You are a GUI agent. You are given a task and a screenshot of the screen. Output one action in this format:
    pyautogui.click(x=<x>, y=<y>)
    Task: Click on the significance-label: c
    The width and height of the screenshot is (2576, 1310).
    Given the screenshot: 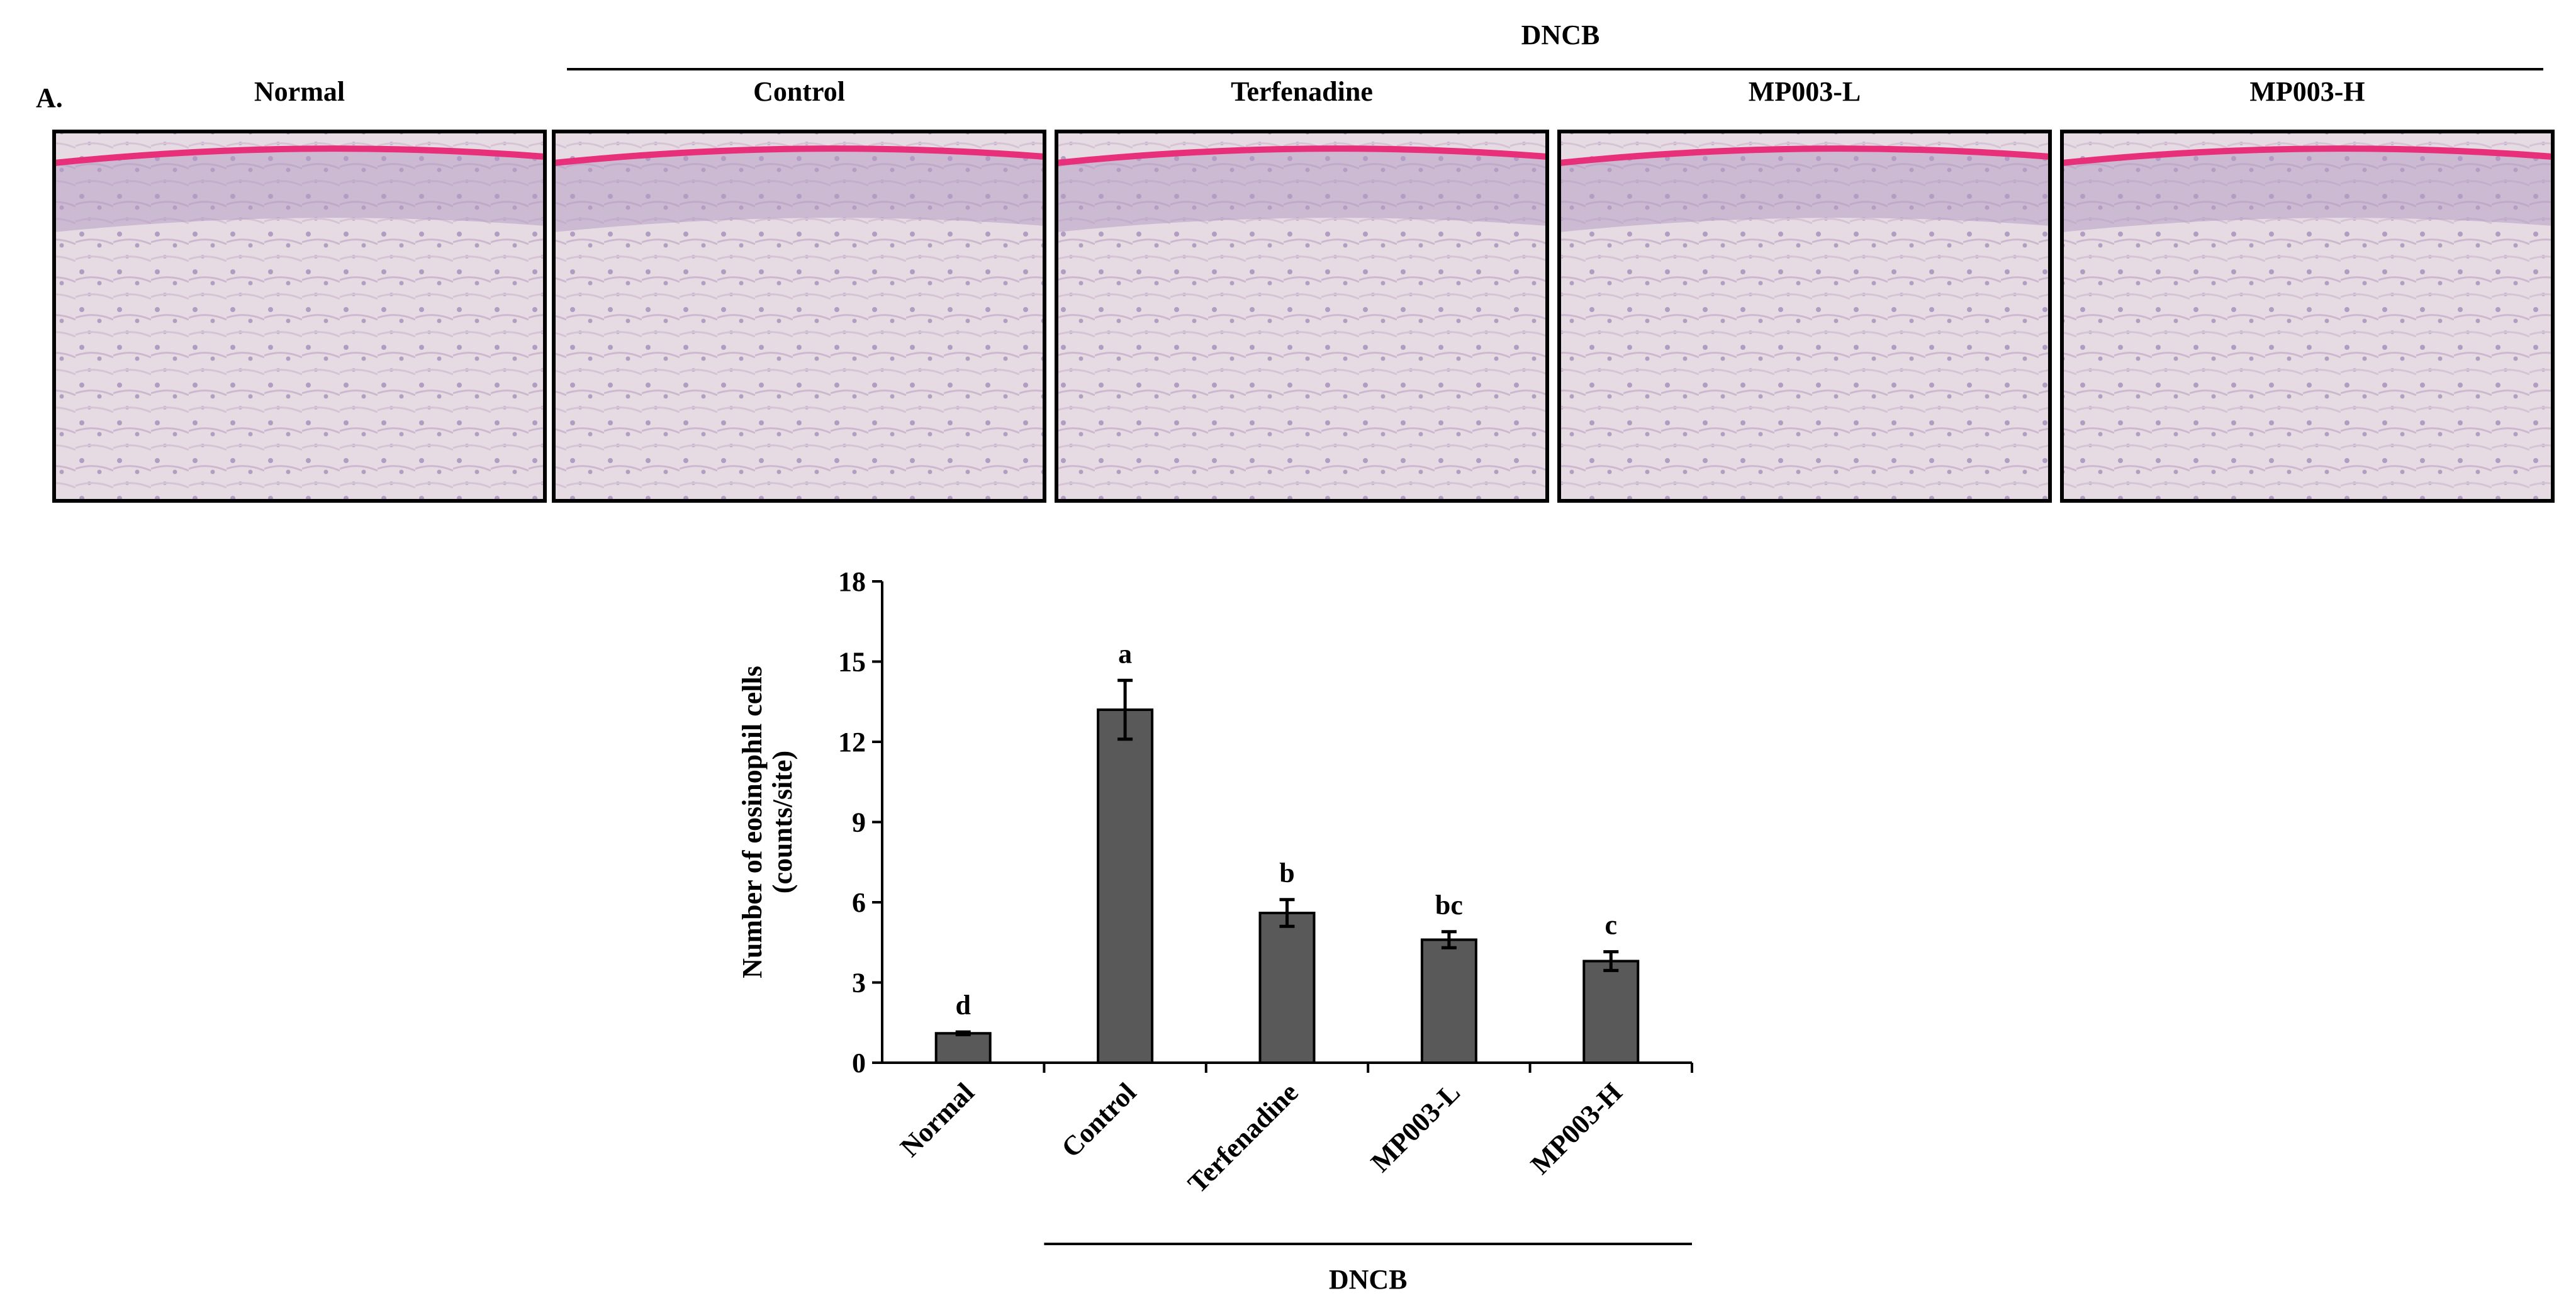 What is the action you would take?
    pyautogui.click(x=1611, y=925)
    